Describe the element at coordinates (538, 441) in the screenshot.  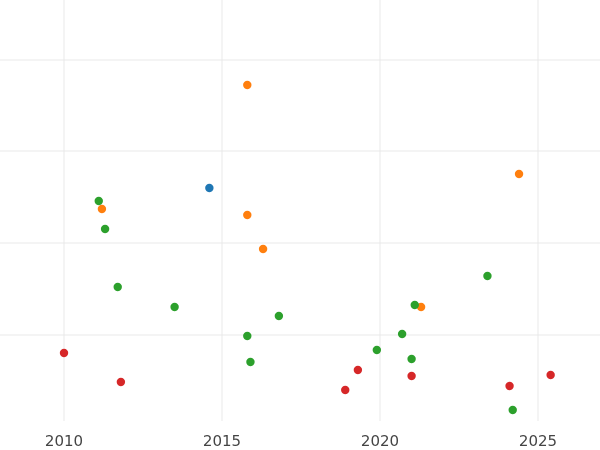
I see `x-tick-label-2025: 2025` at that location.